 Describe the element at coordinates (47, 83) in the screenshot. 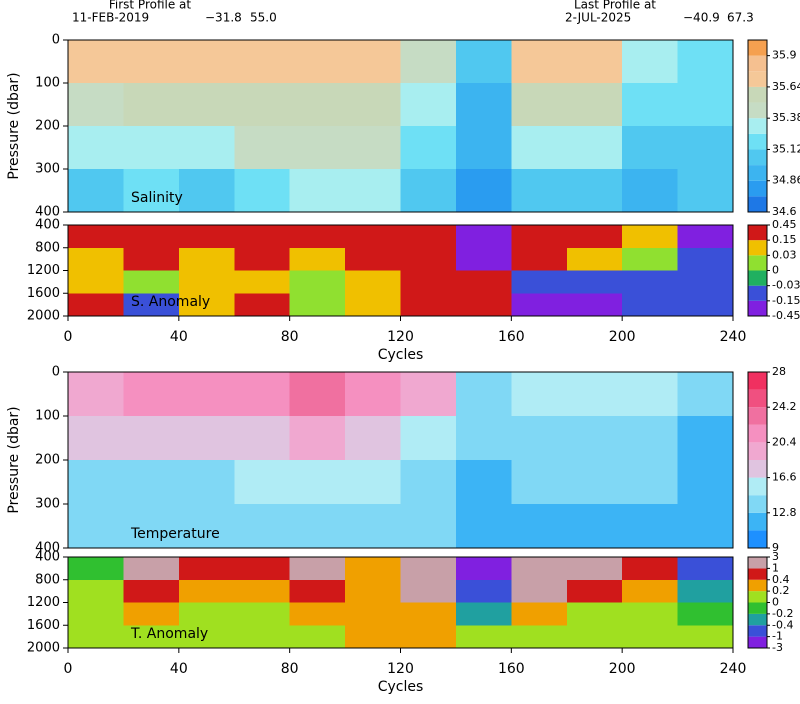

I see `y-tick-label: 100` at that location.